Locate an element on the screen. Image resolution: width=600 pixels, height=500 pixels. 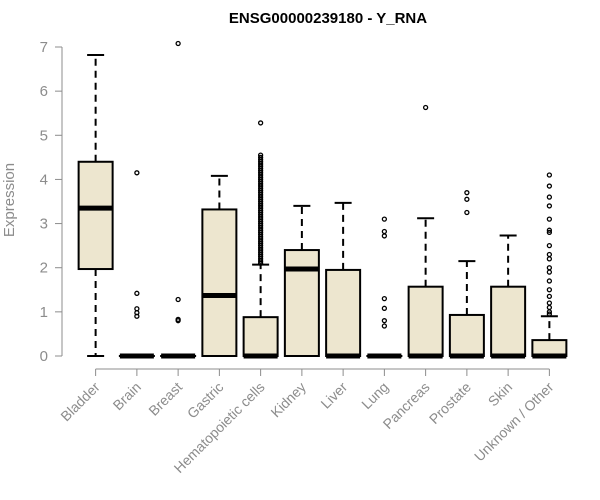
y-tick-label: 6 is located at coordinates (44, 91).